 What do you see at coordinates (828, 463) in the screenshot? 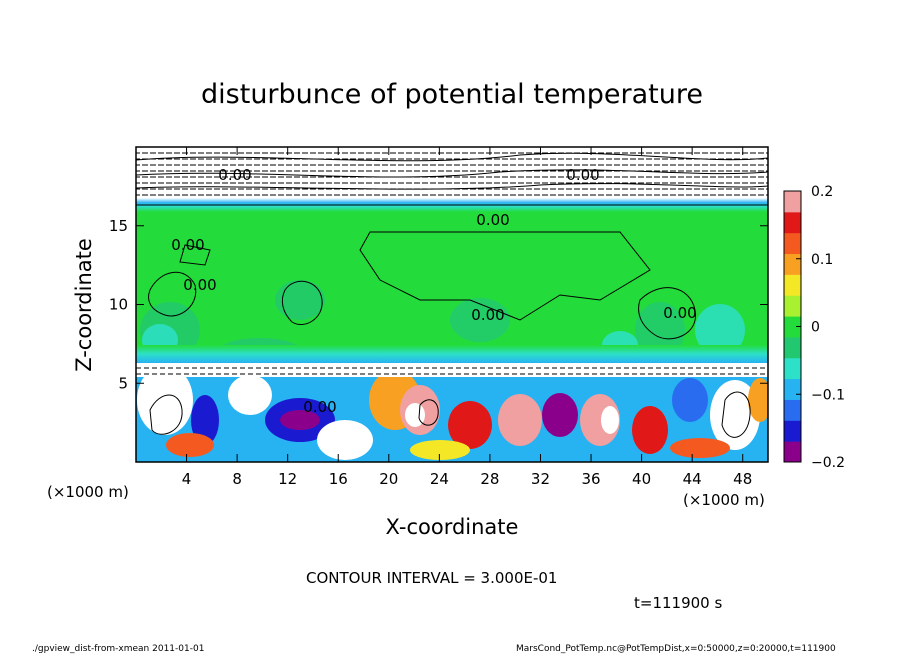
I see `colorbar-tick-label: −0.2` at bounding box center [828, 463].